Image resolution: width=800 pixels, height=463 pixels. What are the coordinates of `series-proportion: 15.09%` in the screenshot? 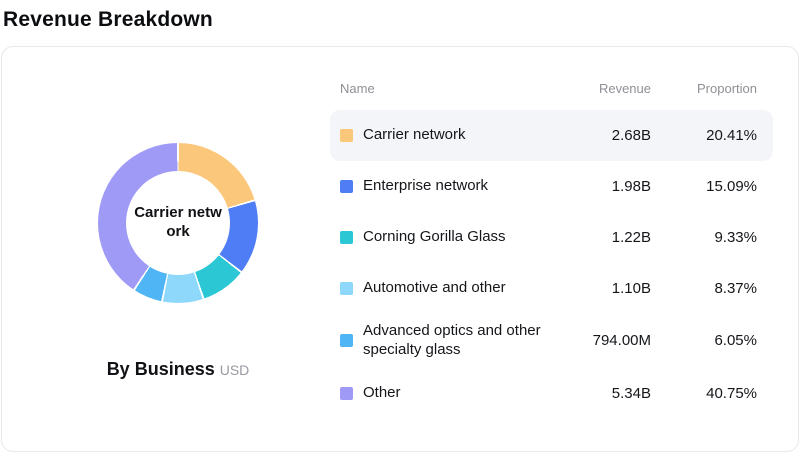 It's located at (731, 186).